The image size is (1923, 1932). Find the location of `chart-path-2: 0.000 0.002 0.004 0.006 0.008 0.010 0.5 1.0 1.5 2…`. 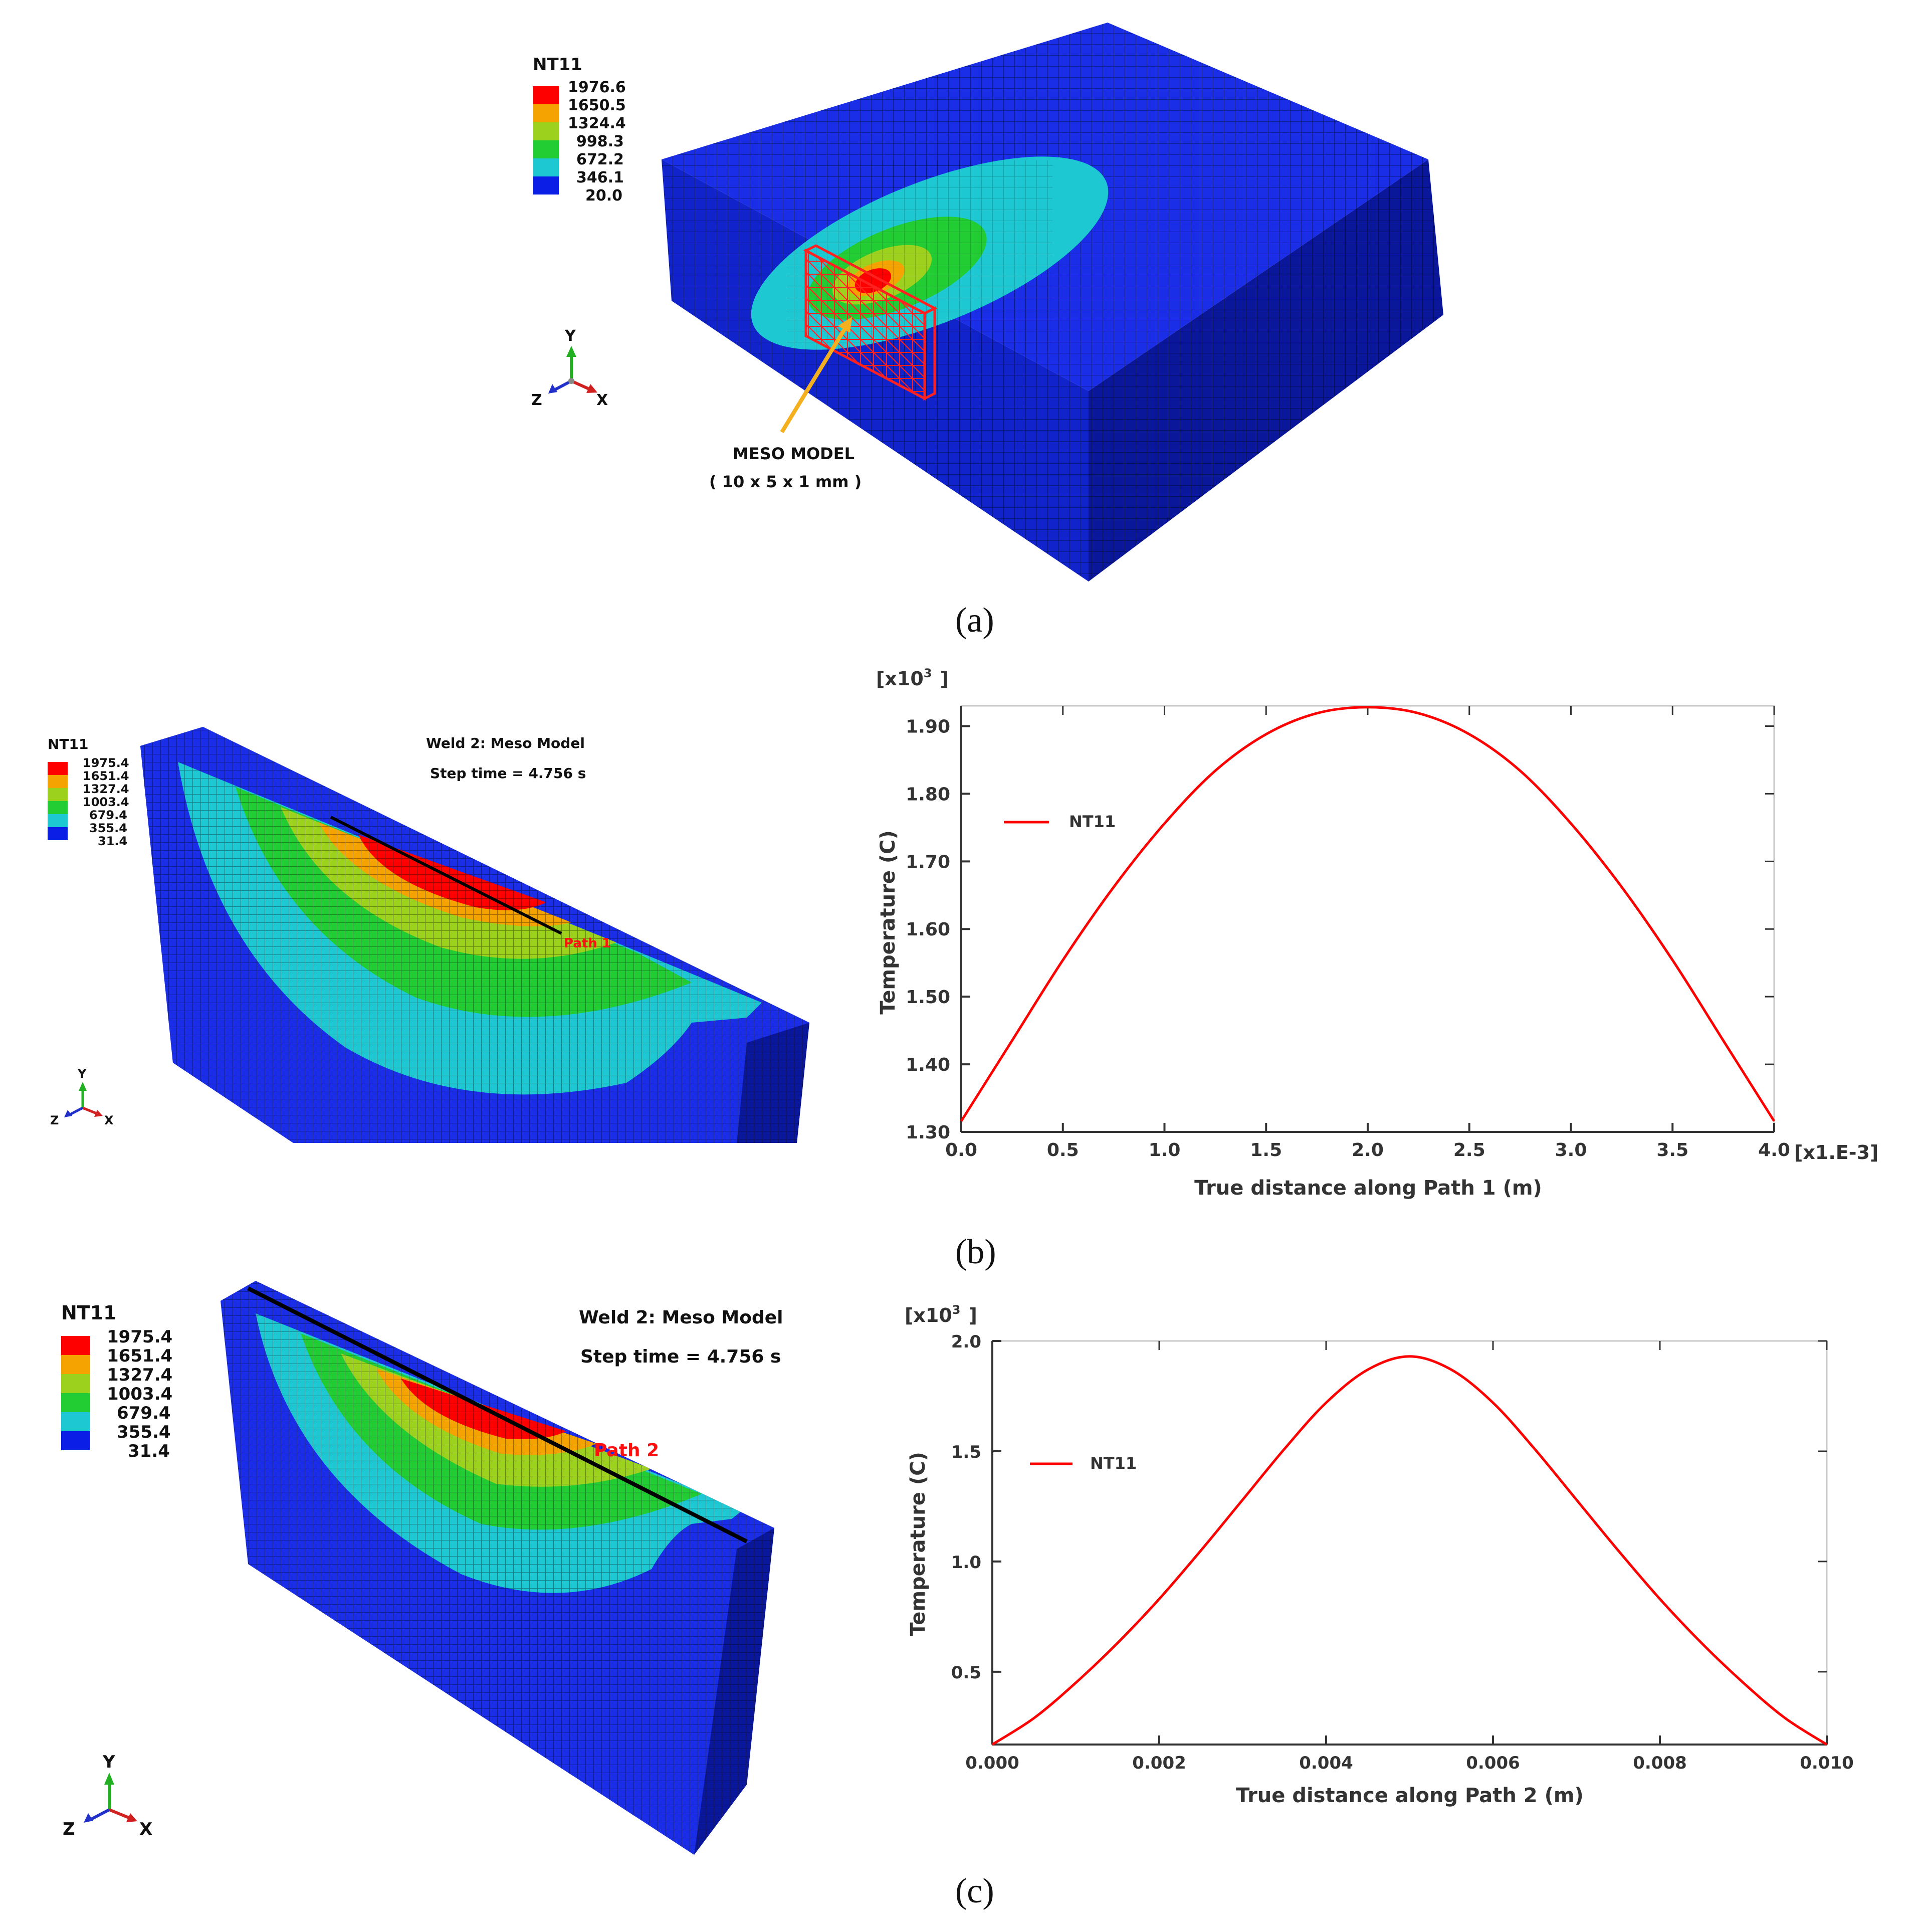

chart-path-2: 0.000 0.002 0.004 0.006 0.008 0.010 0.5 1.0 1.5 2… is located at coordinates (1379, 1555).